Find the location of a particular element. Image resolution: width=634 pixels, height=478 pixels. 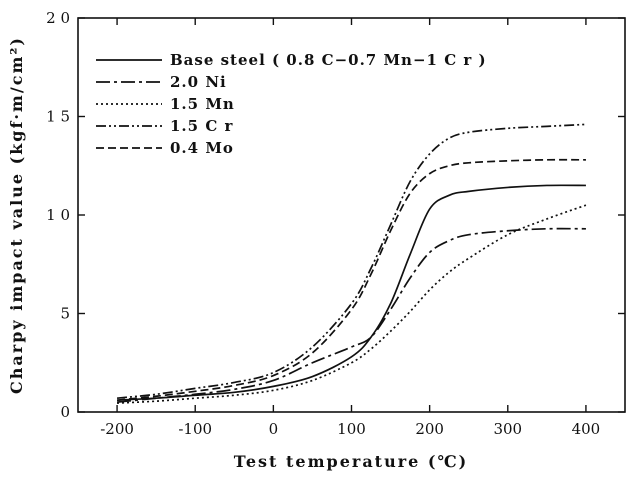

x-tick-label: 0 is located at coordinates (274, 429).